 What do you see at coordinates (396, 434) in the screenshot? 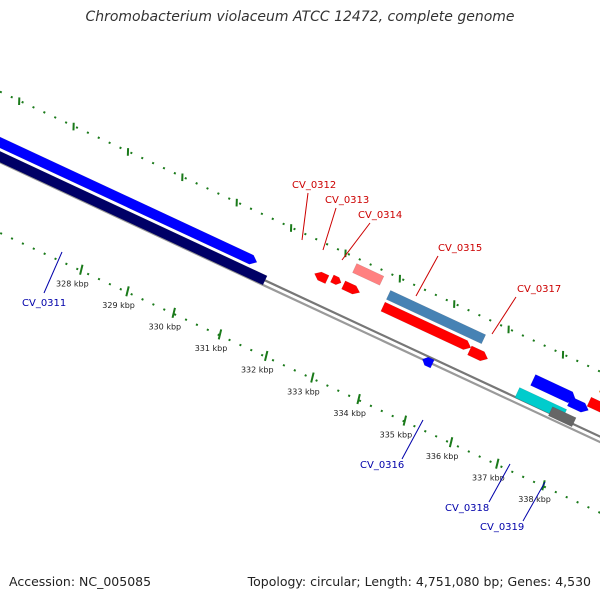
I see `tick-label: 335 kbp` at bounding box center [396, 434].